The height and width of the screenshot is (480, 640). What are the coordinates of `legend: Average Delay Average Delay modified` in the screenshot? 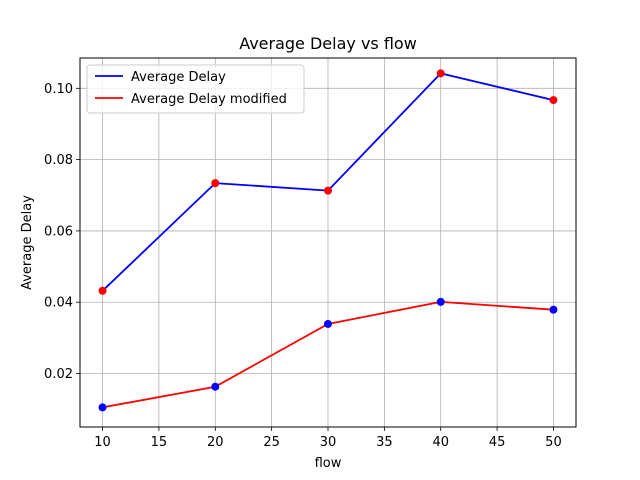 It's located at (195, 89).